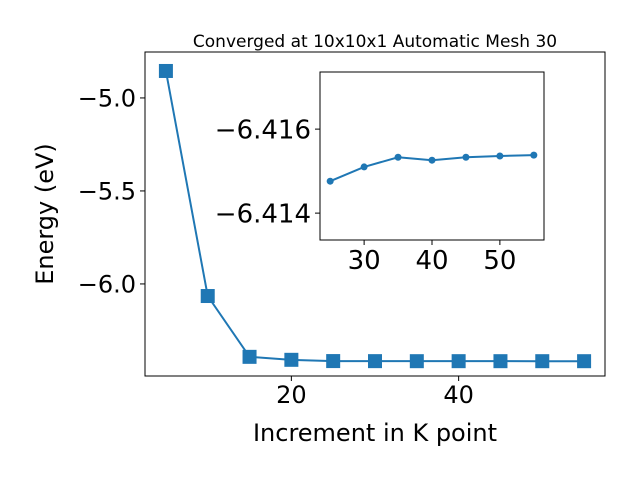 The image size is (640, 480). I want to click on y-tick-label: −5.0, so click(107, 99).